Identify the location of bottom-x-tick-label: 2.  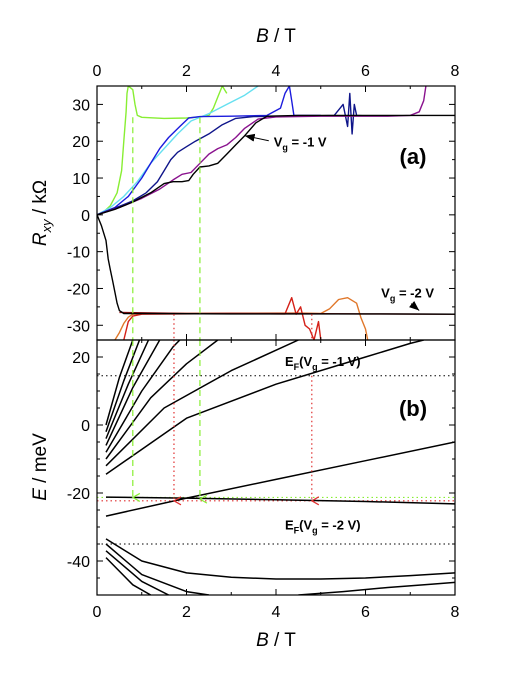
(186, 612).